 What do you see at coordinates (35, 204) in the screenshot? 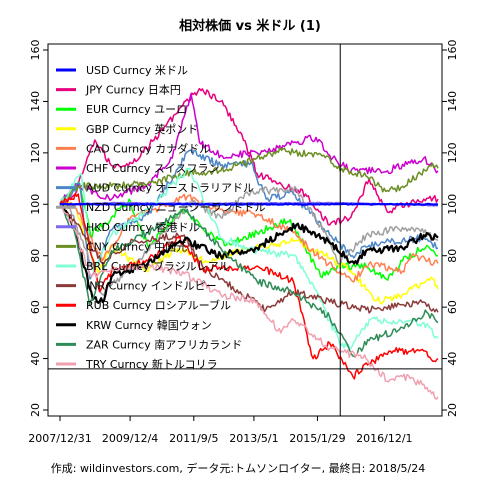
I see `y-tick-label-left: 100` at bounding box center [35, 204].